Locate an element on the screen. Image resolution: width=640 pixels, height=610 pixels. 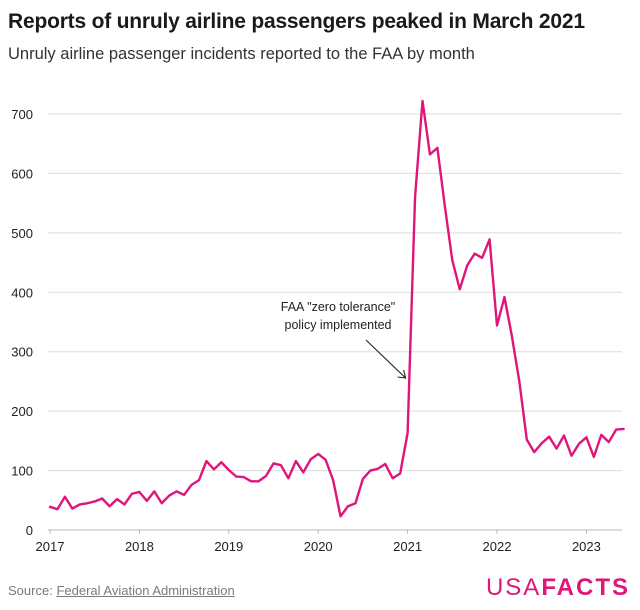
source-link: Federal Aviation Administration is located at coordinates (145, 590).